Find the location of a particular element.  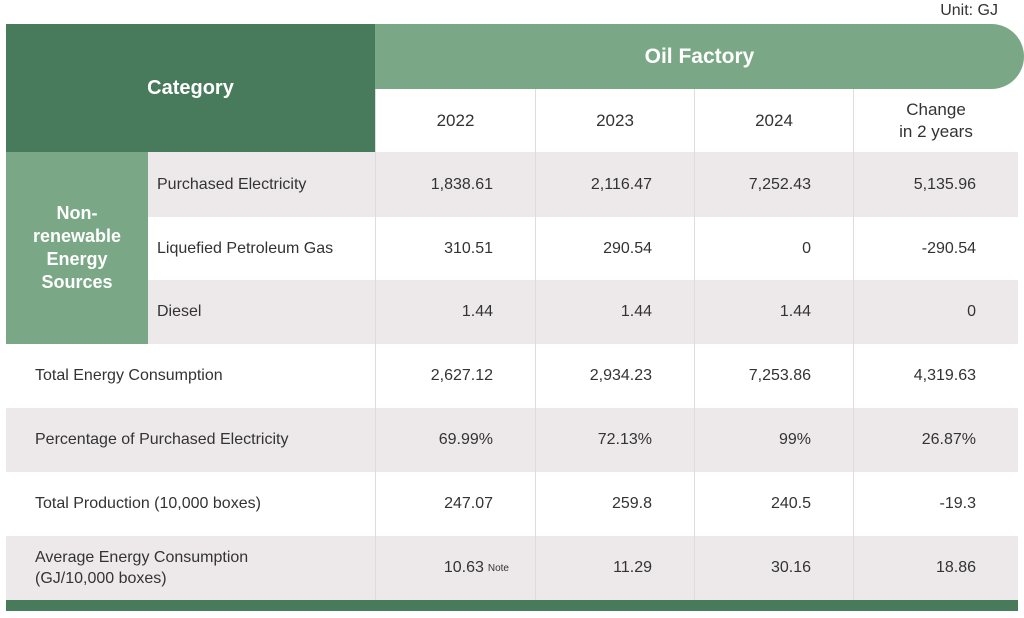

value-text: -19.3 is located at coordinates (957, 503).